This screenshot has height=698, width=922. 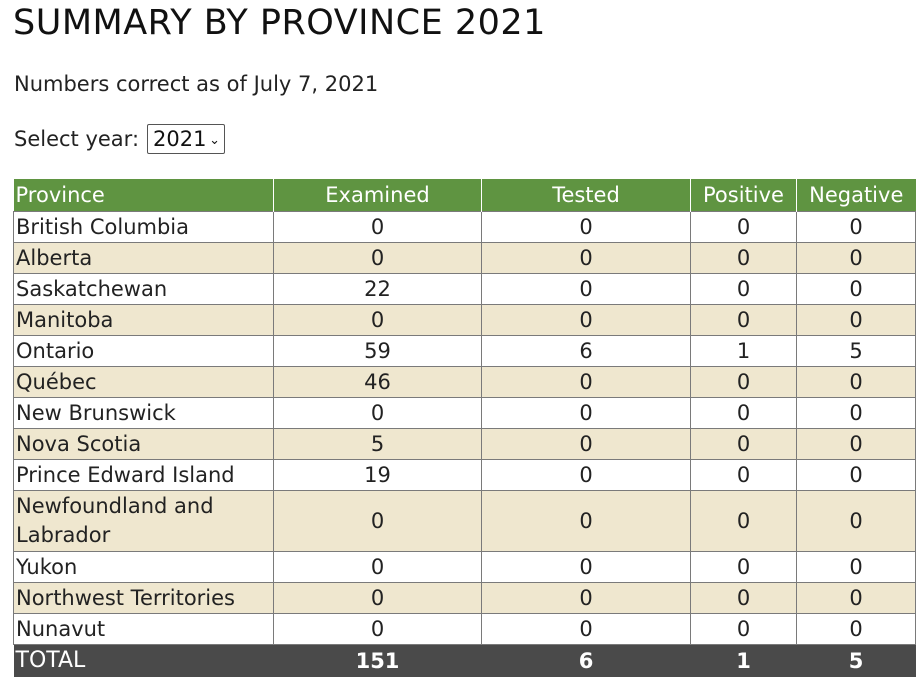 What do you see at coordinates (856, 351) in the screenshot?
I see `cell-negative: 5` at bounding box center [856, 351].